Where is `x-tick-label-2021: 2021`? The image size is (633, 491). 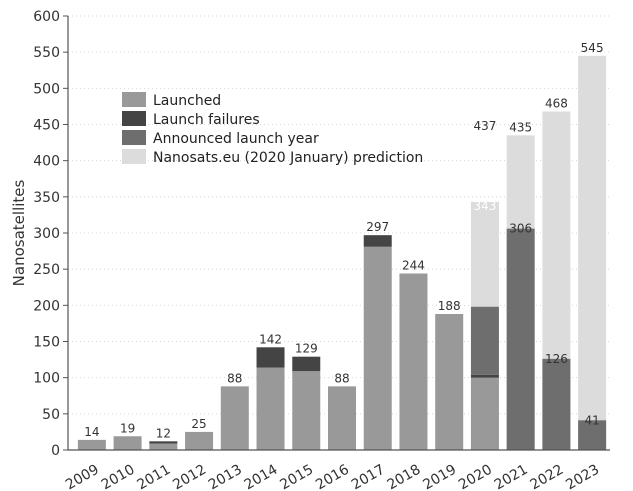
x-tick-label-2021: 2021 is located at coordinates (511, 476).